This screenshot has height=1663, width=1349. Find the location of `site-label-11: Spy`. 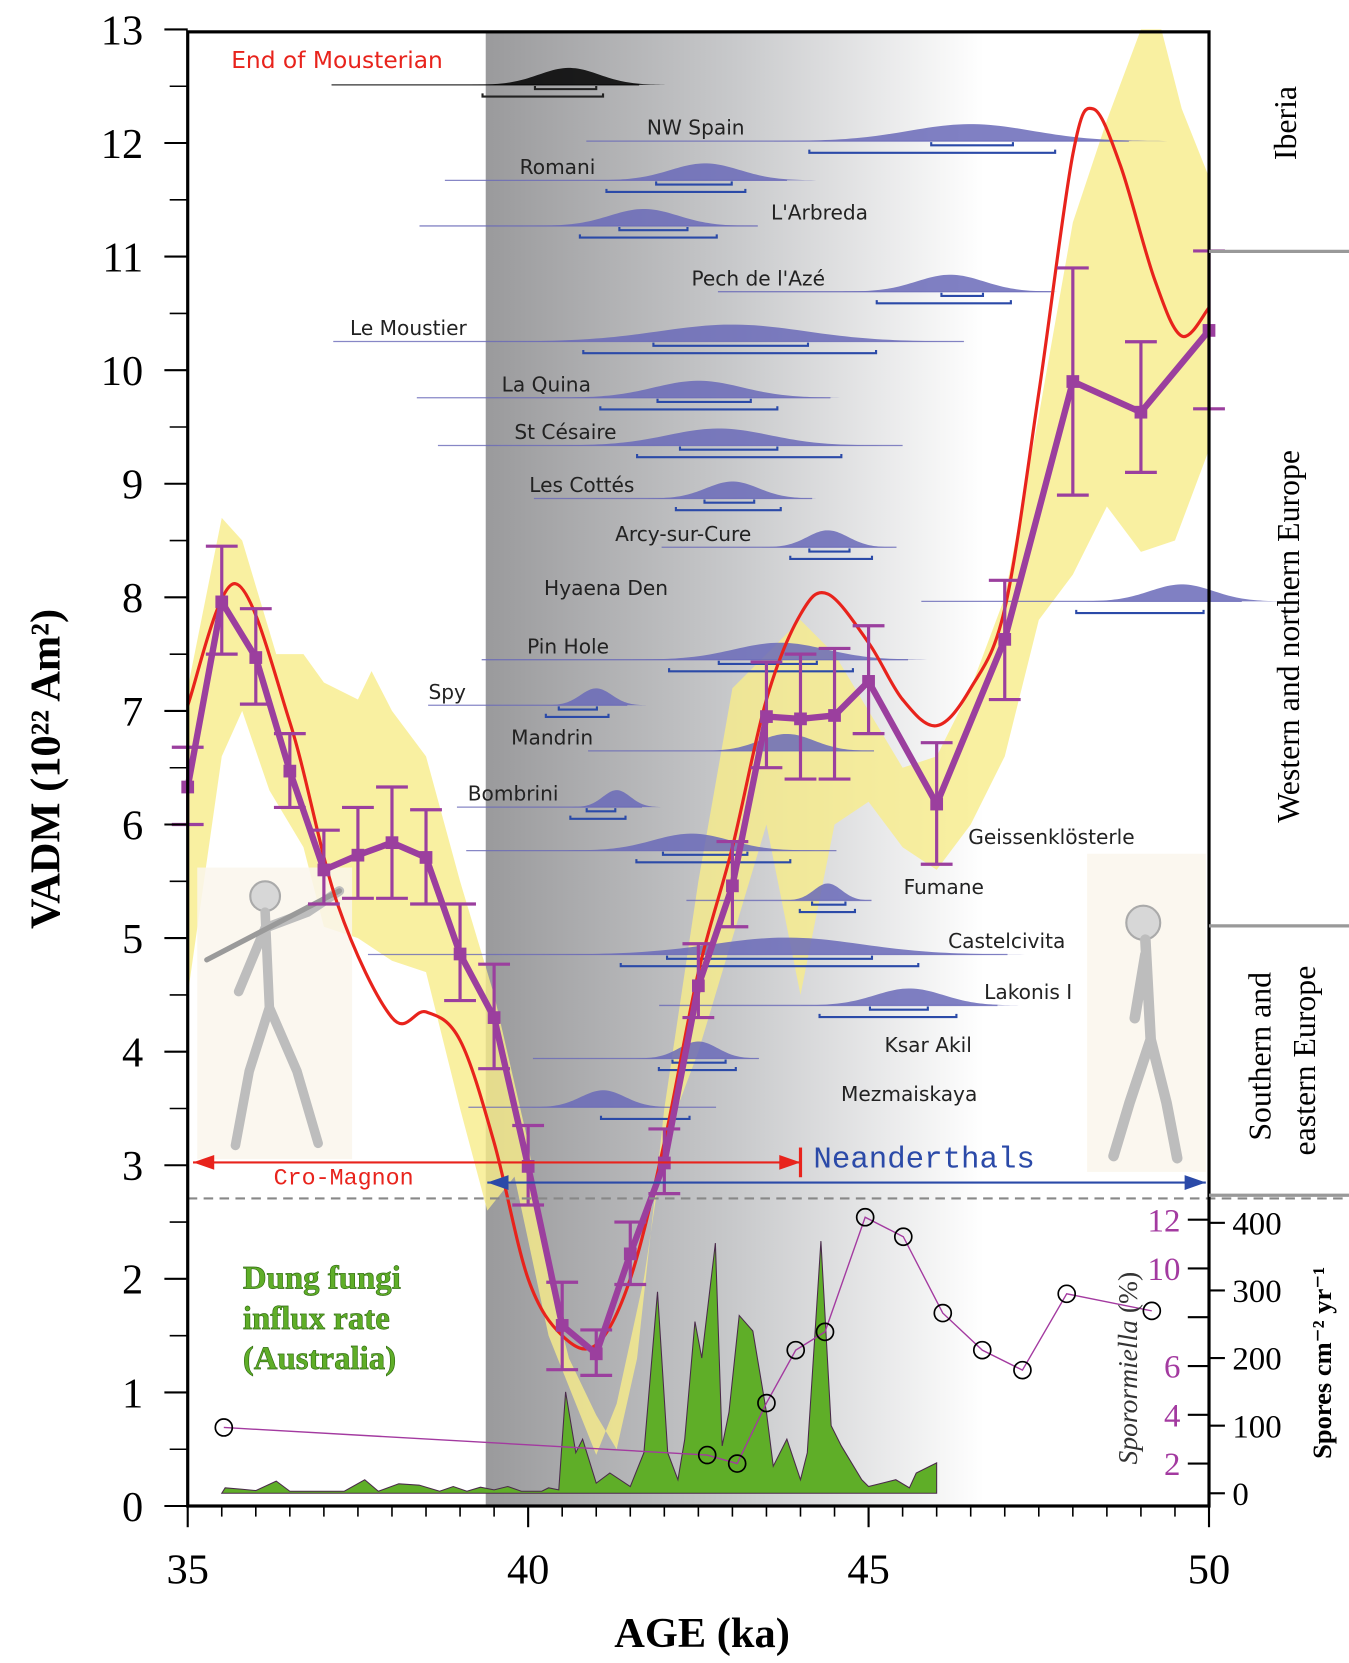

site-label-11: Spy is located at coordinates (447, 692).